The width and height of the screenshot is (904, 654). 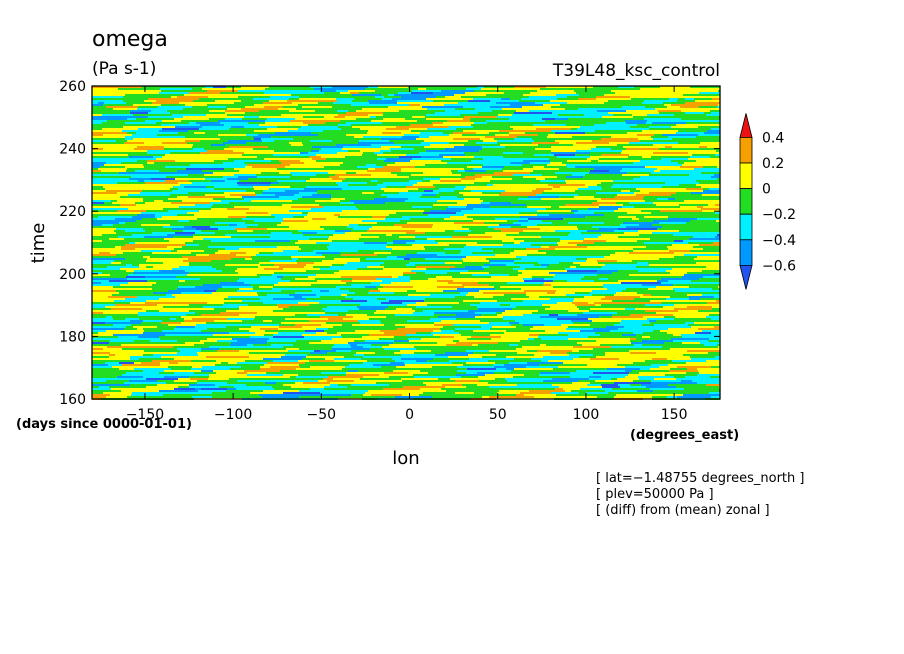 I want to click on colorbar-upper-arrow, so click(x=746, y=125).